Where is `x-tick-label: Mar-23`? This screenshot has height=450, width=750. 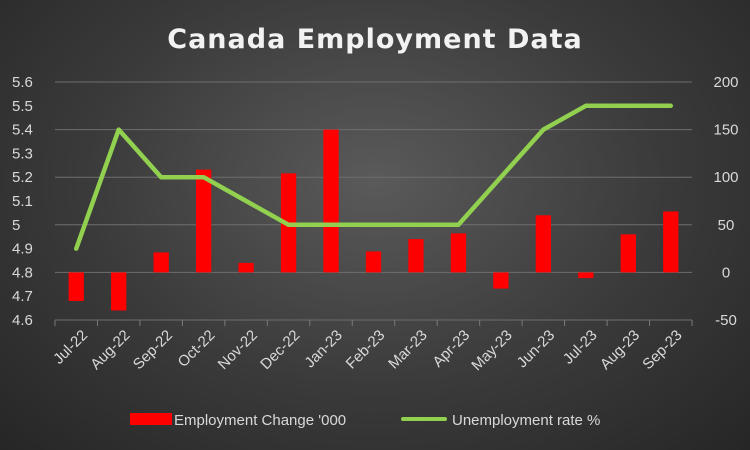 x-tick-label: Mar-23 is located at coordinates (408, 350).